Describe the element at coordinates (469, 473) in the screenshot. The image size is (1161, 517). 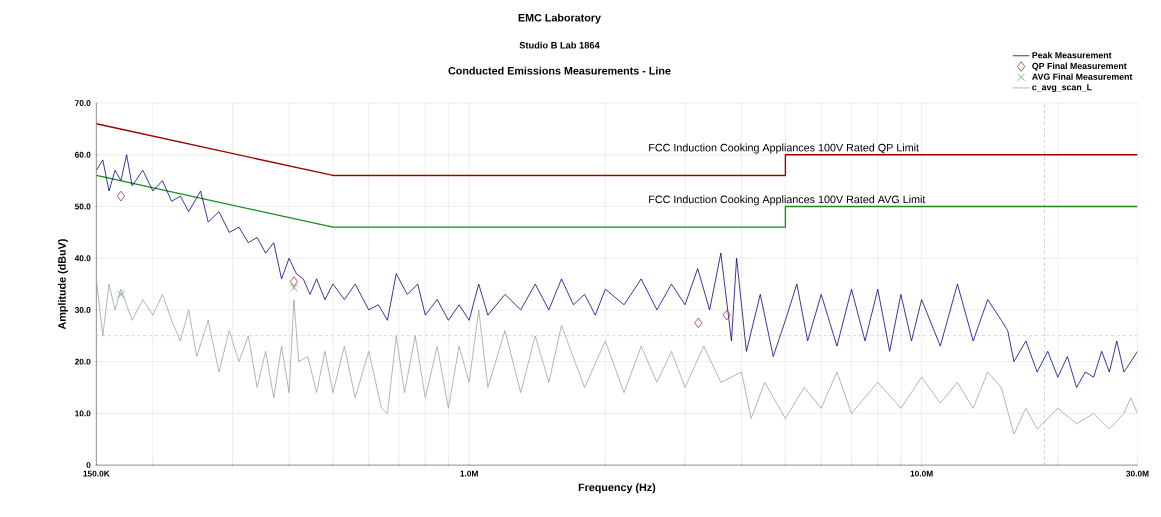
I see `x-tick-label: 1.0M` at that location.